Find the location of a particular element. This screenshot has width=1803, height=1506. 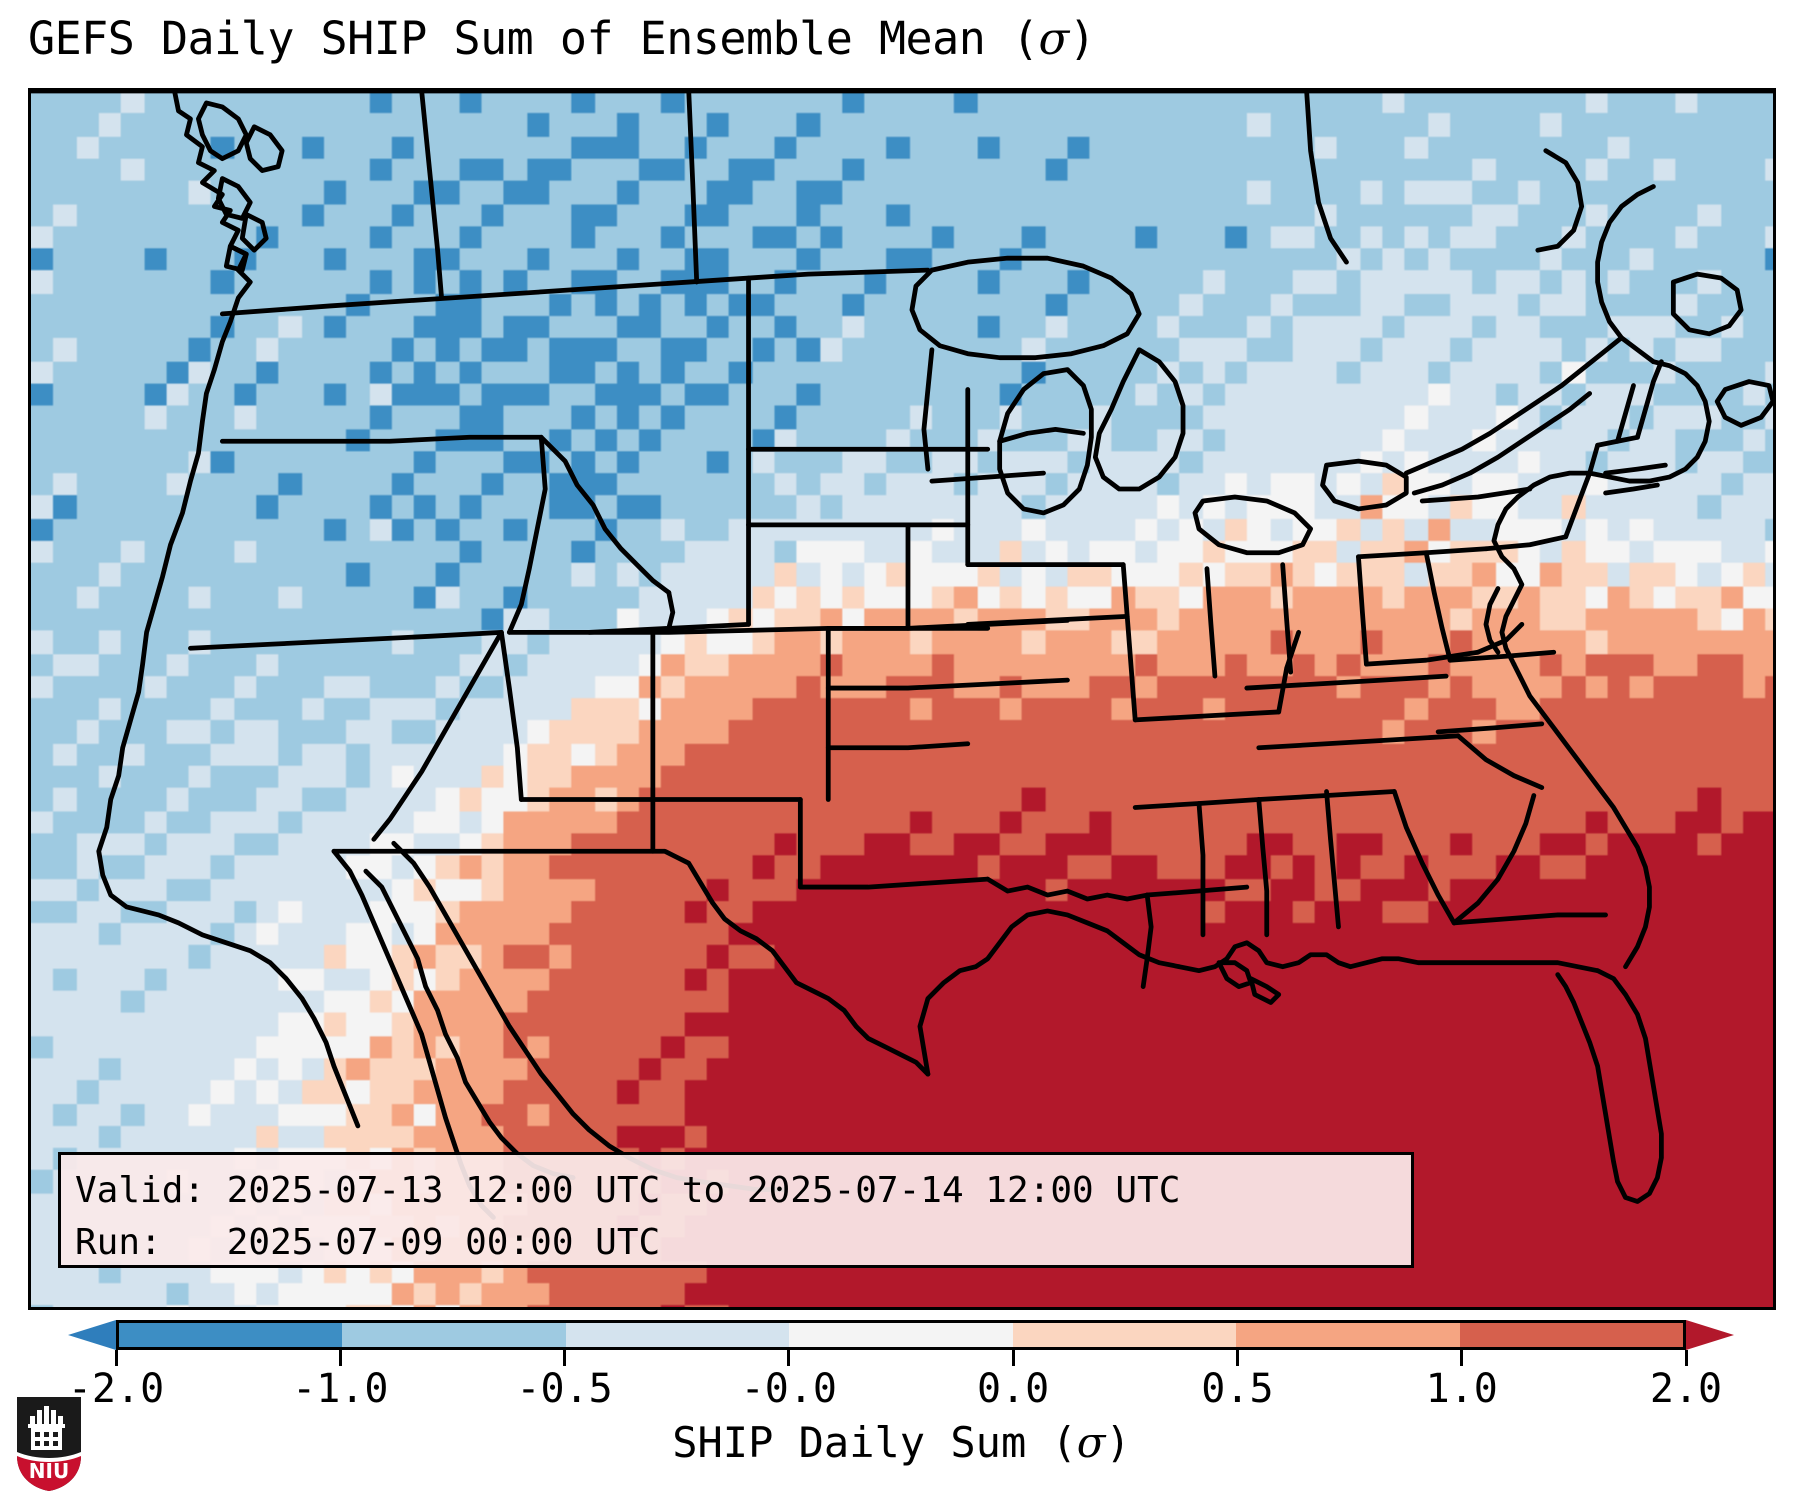

colorbar-tick-label-4: 0.0 is located at coordinates (1013, 1389).